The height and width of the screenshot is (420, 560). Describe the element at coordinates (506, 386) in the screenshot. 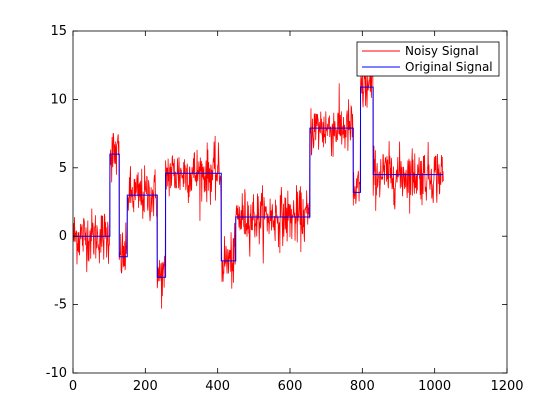

I see `x-tick-label: 1200` at that location.